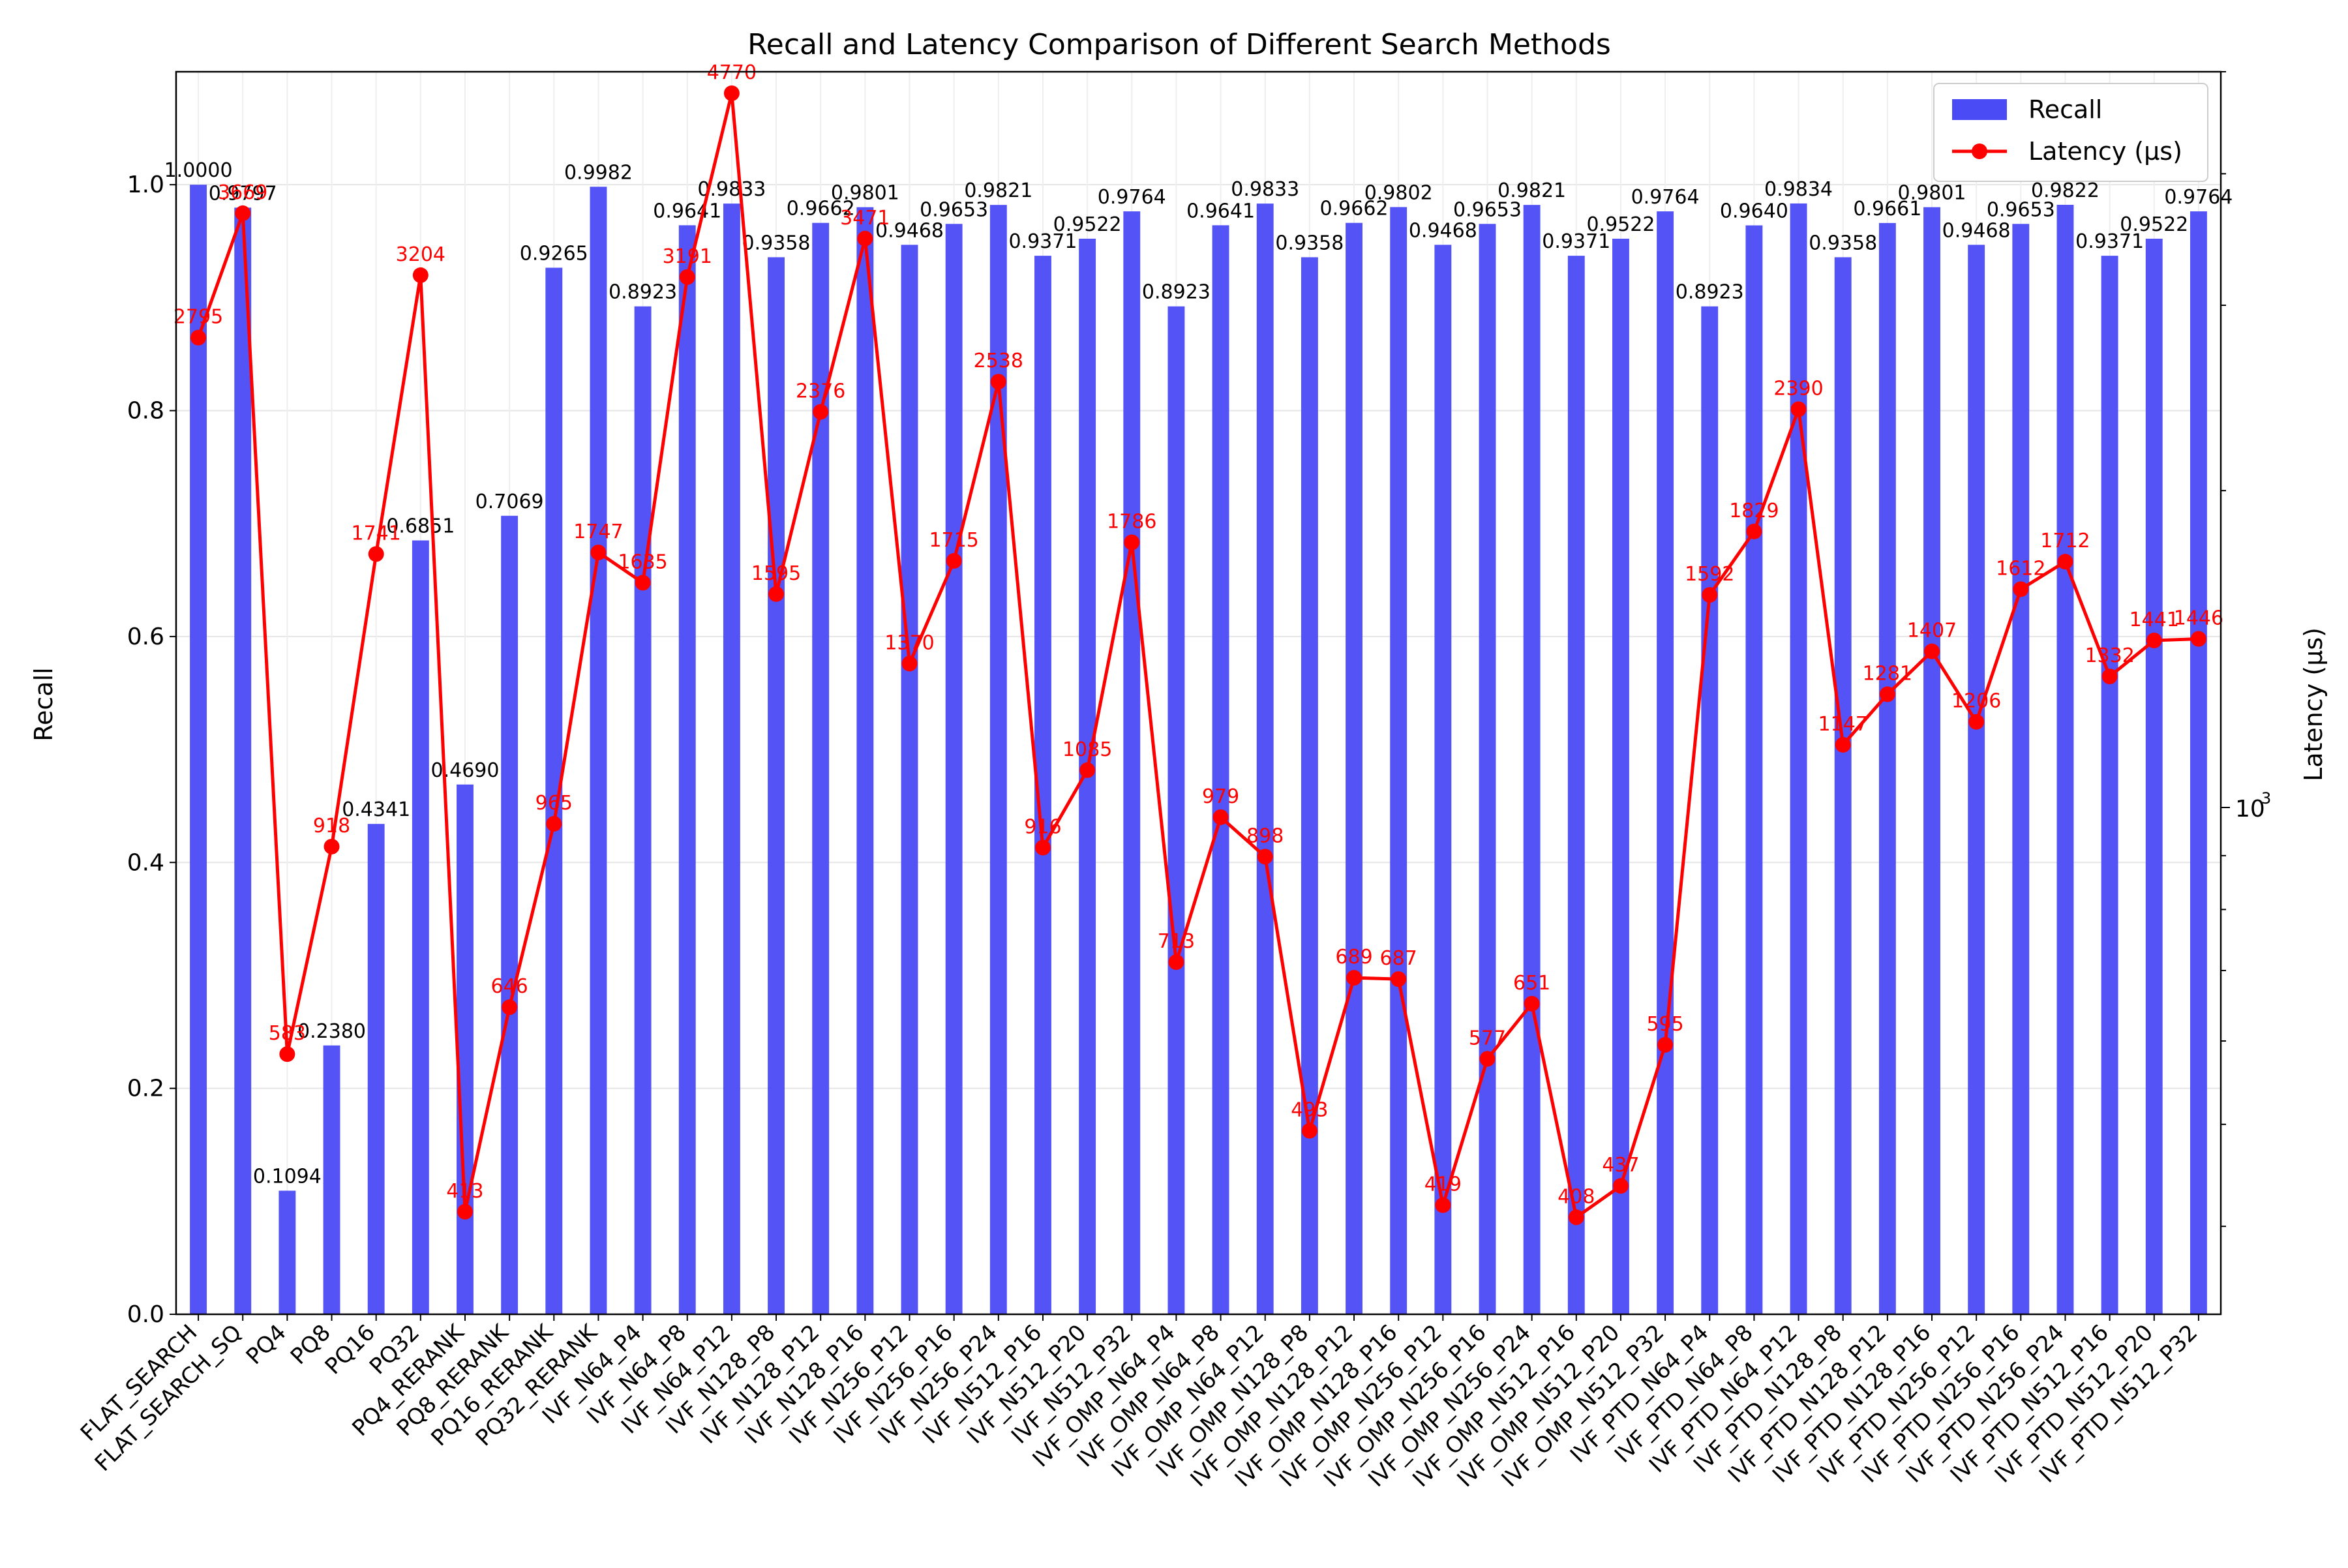 The height and width of the screenshot is (1568, 2348). I want to click on latency-value-label: 595, so click(1664, 1024).